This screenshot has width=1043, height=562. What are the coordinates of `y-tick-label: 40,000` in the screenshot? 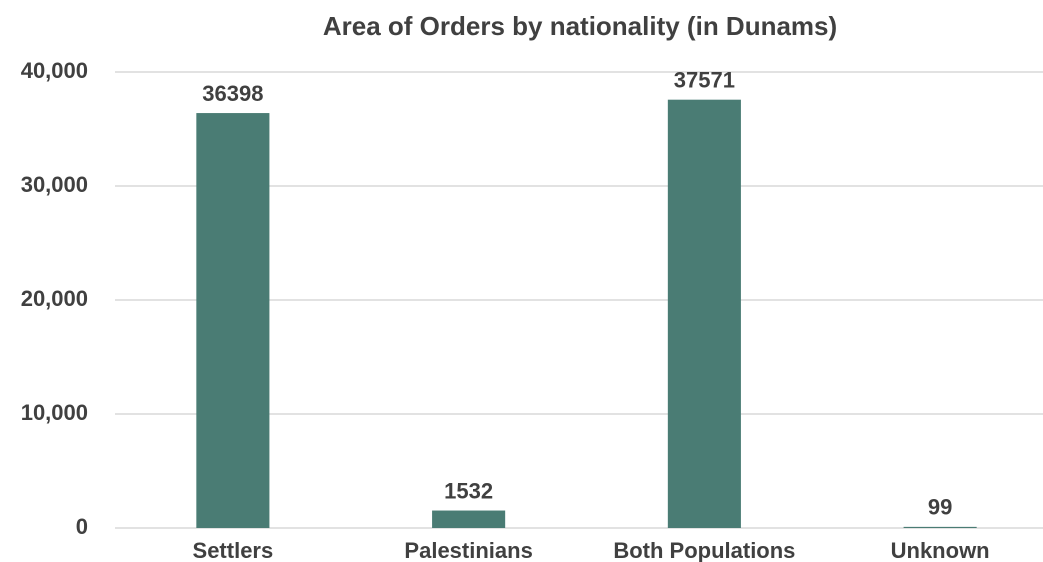 It's located at (54, 70).